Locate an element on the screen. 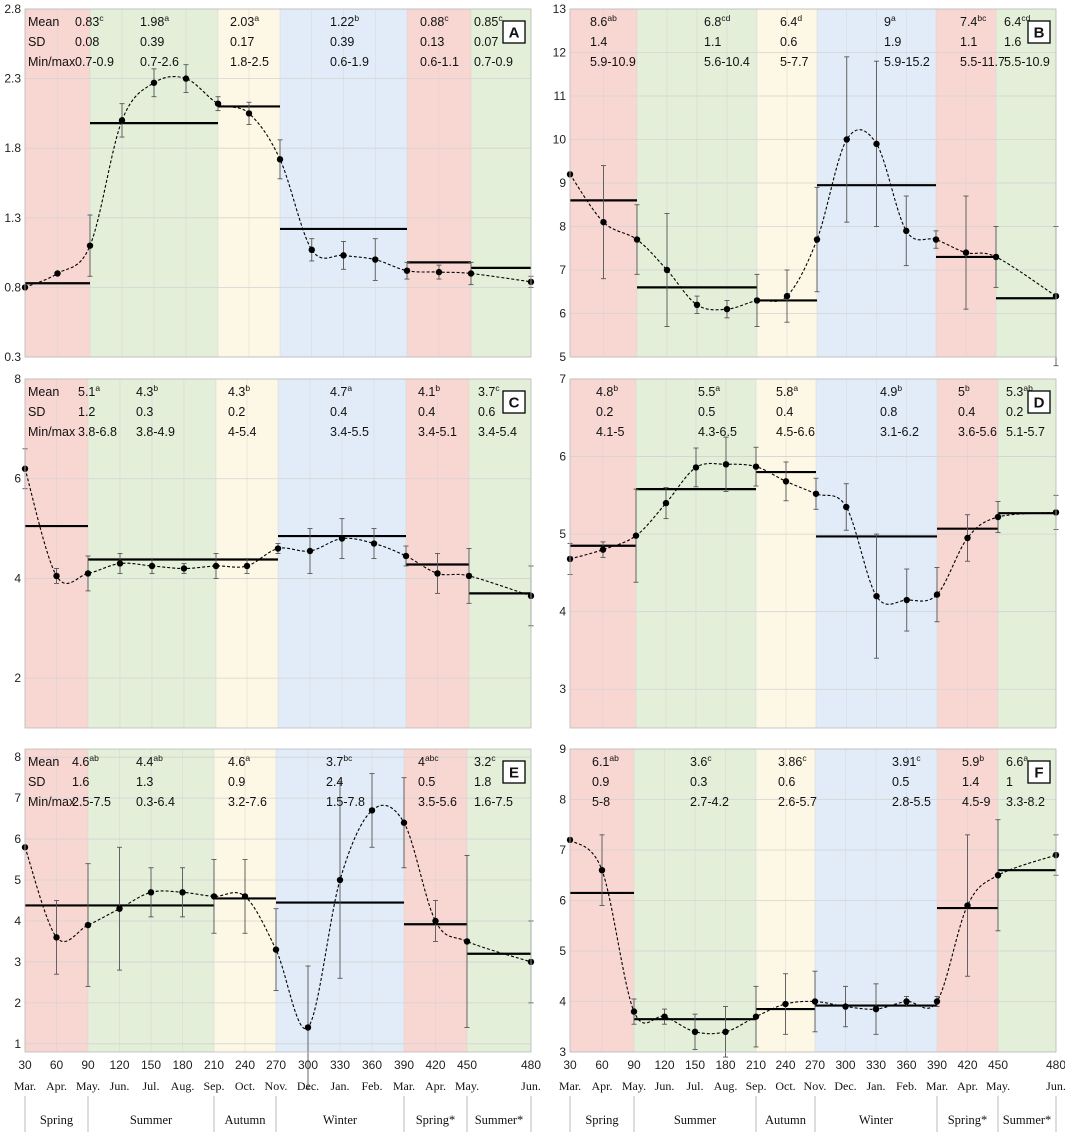  y-tick-label: 1.8 is located at coordinates (12, 148).